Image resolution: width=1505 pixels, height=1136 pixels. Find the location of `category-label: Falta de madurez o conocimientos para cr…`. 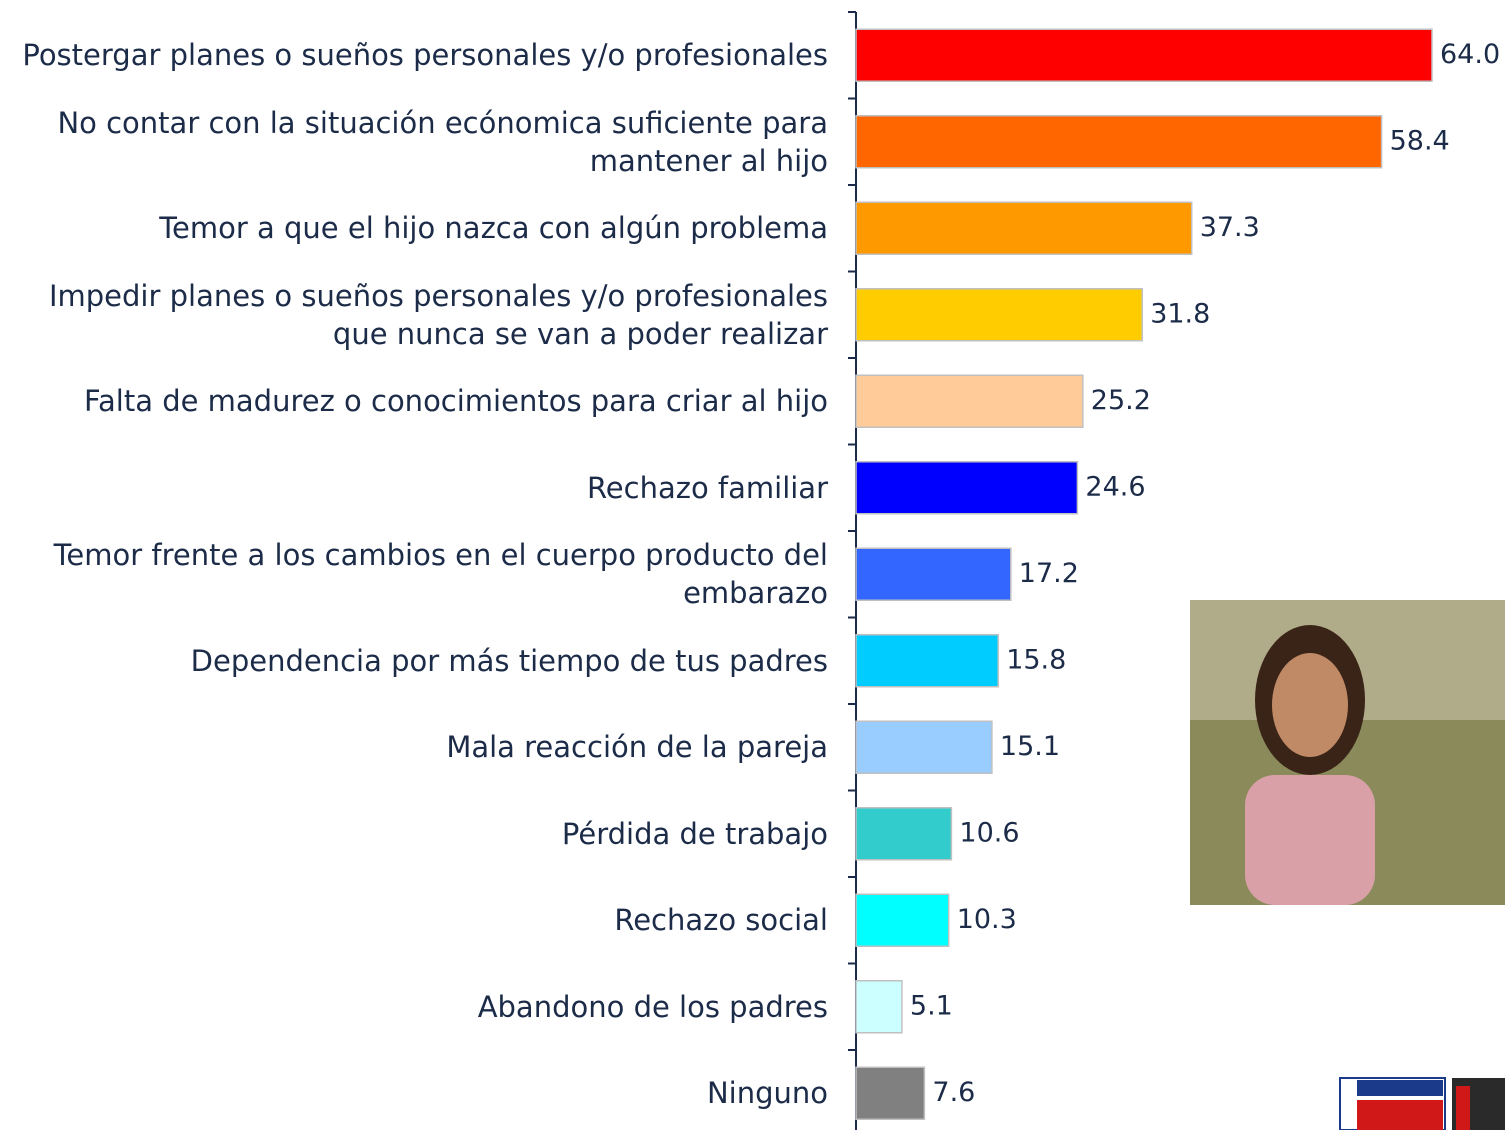

category-label: Falta de madurez o conocimientos para cr… is located at coordinates (455, 401).